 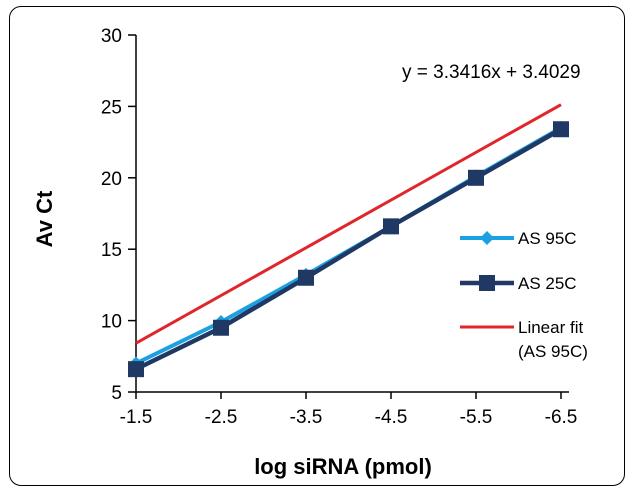 I want to click on x-tick-label: -5.5, so click(x=476, y=417).